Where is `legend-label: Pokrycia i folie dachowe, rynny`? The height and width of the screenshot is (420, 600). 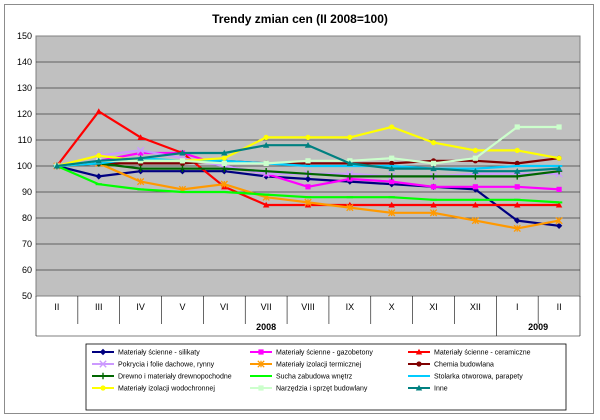 legend-label: Pokrycia i folie dachowe, rynny is located at coordinates (166, 365).